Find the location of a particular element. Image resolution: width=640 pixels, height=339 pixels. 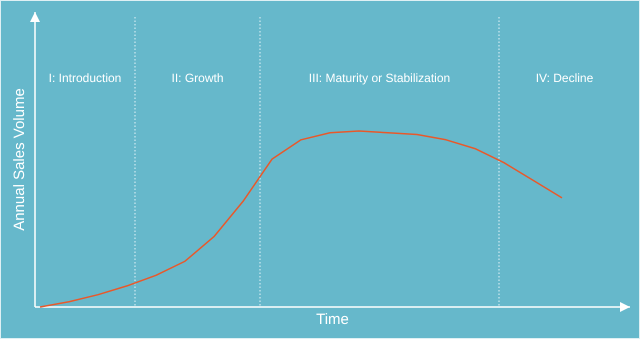

text: III: Maturity or Stabilization is located at coordinates (379, 78).